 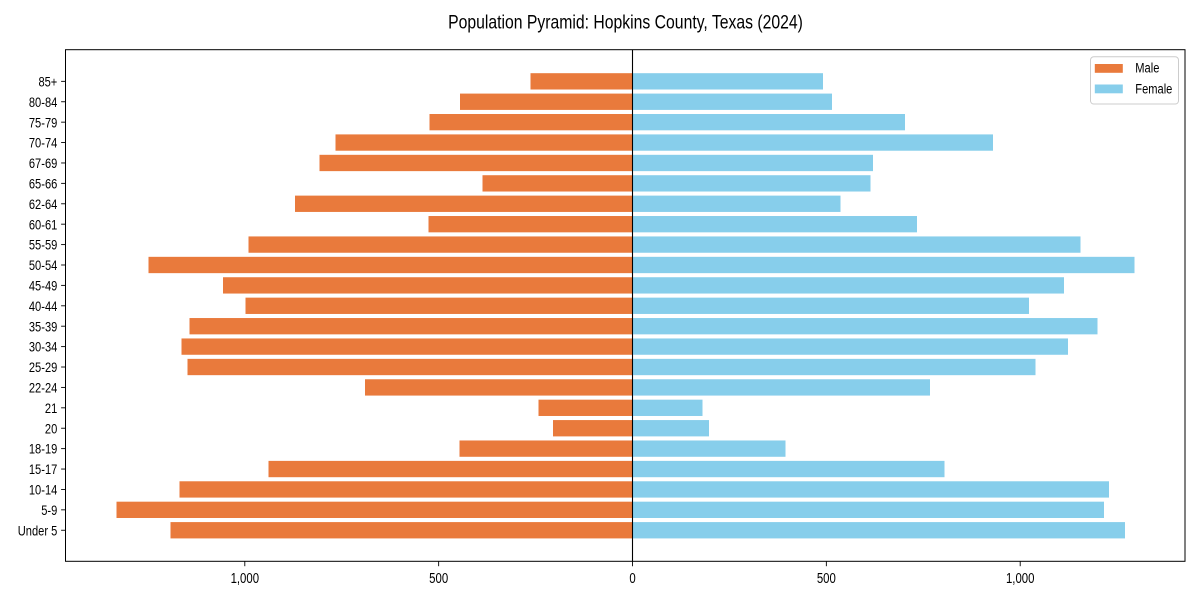 What do you see at coordinates (43, 143) in the screenshot?
I see `svg-text: 70-74` at bounding box center [43, 143].